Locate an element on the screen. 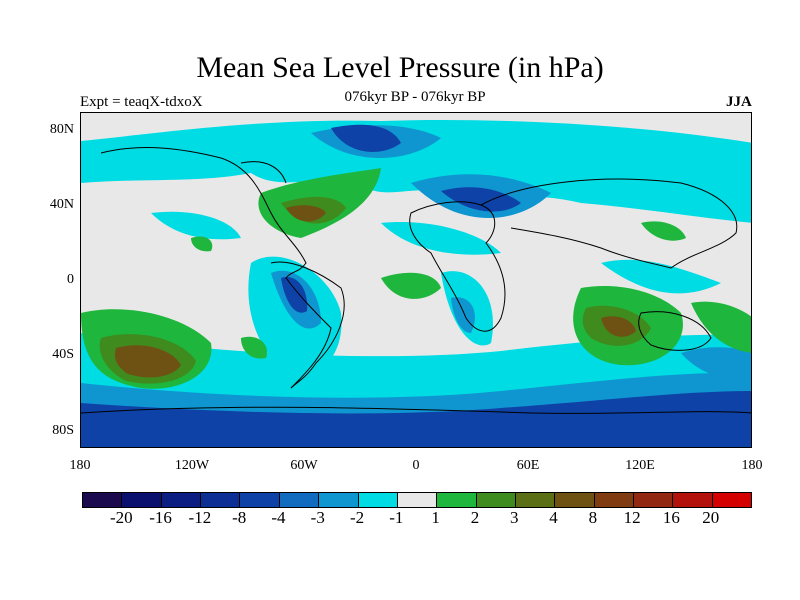 The width and height of the screenshot is (800, 600). colorbar-label: -2 is located at coordinates (357, 517).